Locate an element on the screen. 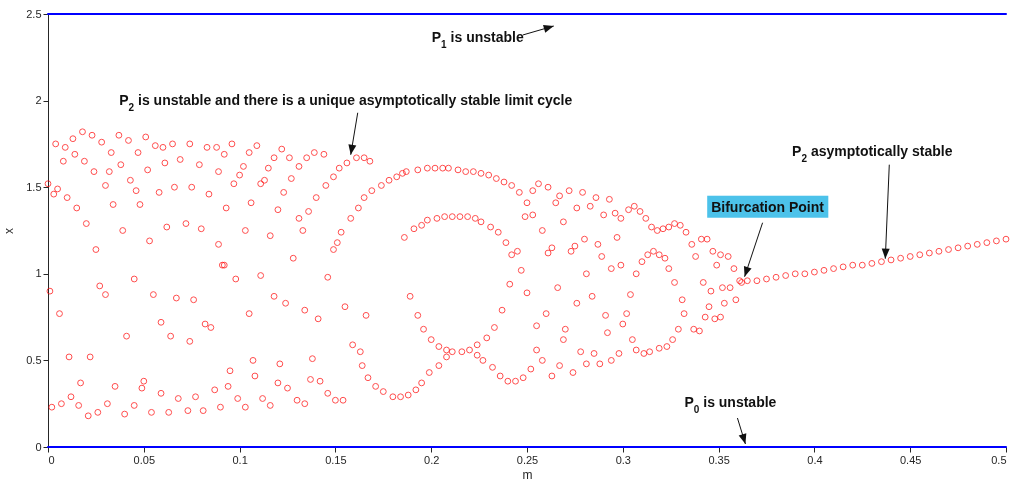 The image size is (1023, 484). annotation: P$_{1}$ is unstable is located at coordinates (477, 39).